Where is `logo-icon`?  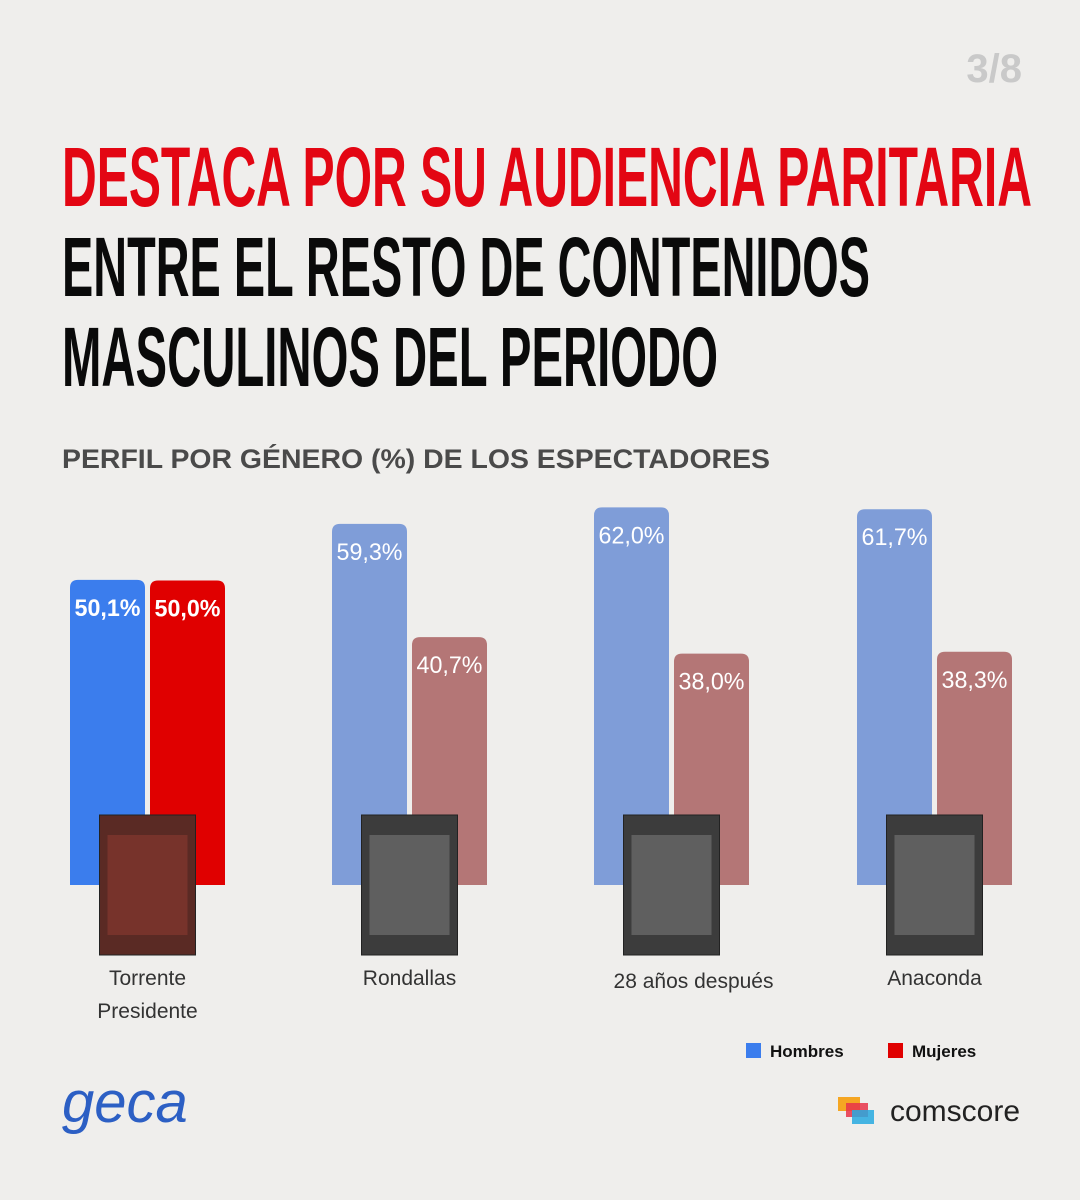
logo-icon is located at coordinates (856, 1110).